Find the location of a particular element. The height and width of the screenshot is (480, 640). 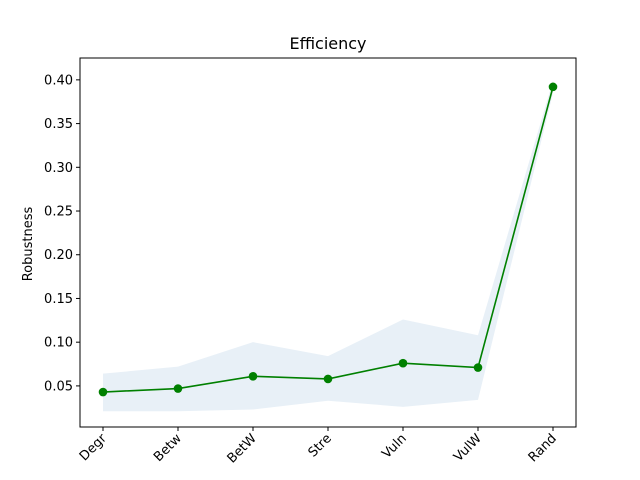

y-tick-label: 0.40 is located at coordinates (58, 80).